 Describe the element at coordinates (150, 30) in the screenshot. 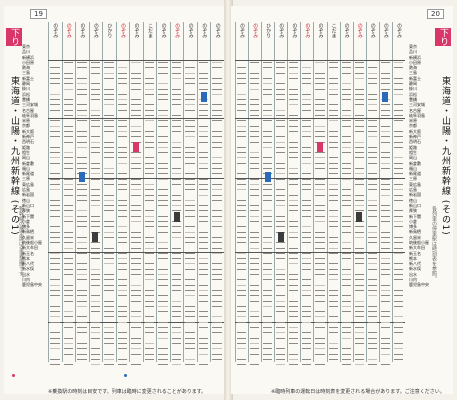

I see `train-name: こだま` at that location.